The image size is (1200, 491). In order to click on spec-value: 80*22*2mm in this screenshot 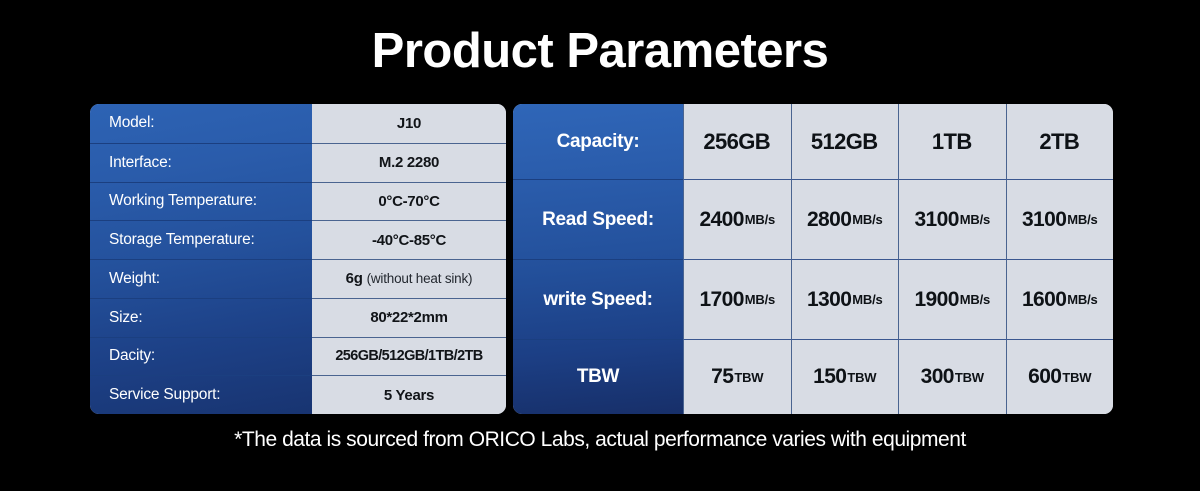, I will do `click(409, 317)`.